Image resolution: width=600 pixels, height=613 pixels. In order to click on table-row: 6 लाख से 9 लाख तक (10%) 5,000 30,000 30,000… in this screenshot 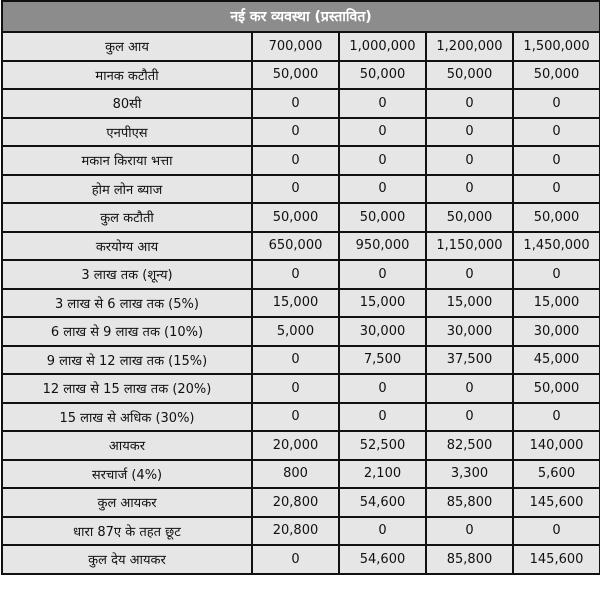, I will do `click(300, 331)`.